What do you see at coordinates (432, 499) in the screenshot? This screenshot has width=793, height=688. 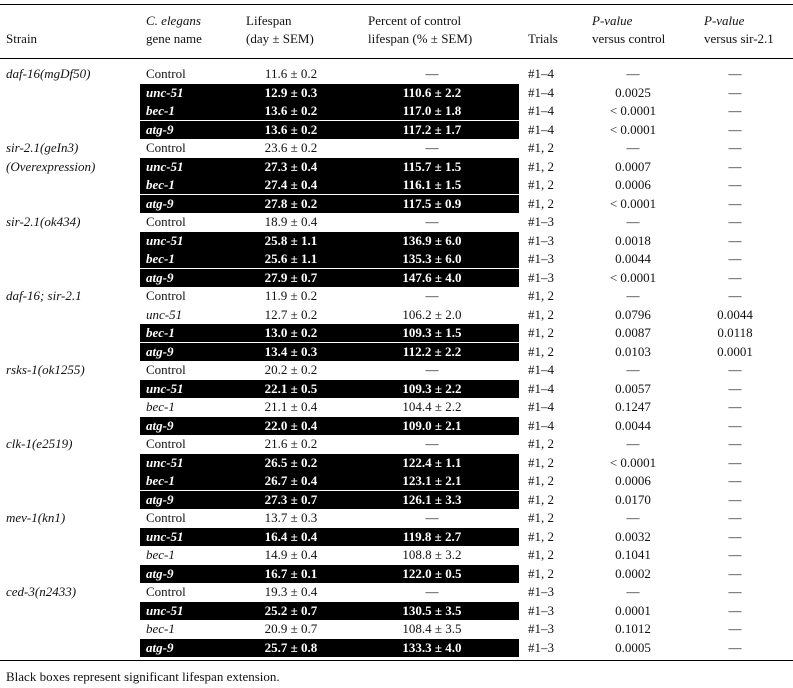 I see `cell-percent-control: 126.1 ± 3.3` at bounding box center [432, 499].